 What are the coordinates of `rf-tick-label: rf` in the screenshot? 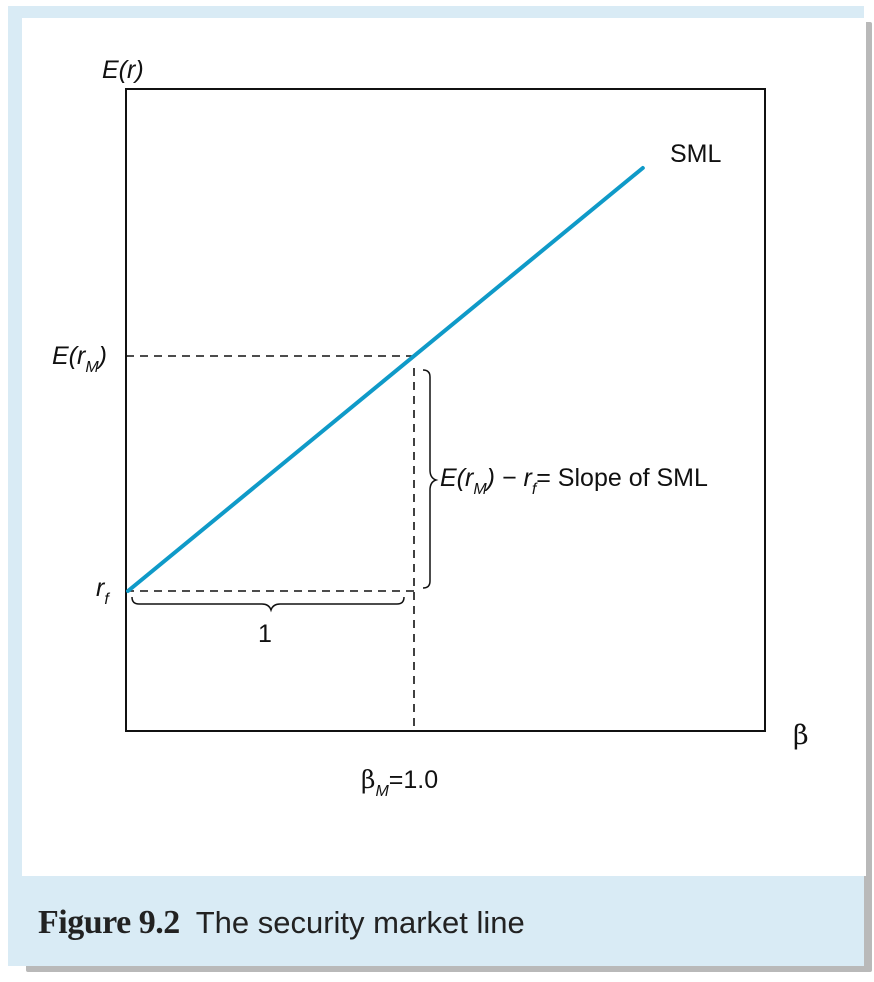 It's located at (103, 591).